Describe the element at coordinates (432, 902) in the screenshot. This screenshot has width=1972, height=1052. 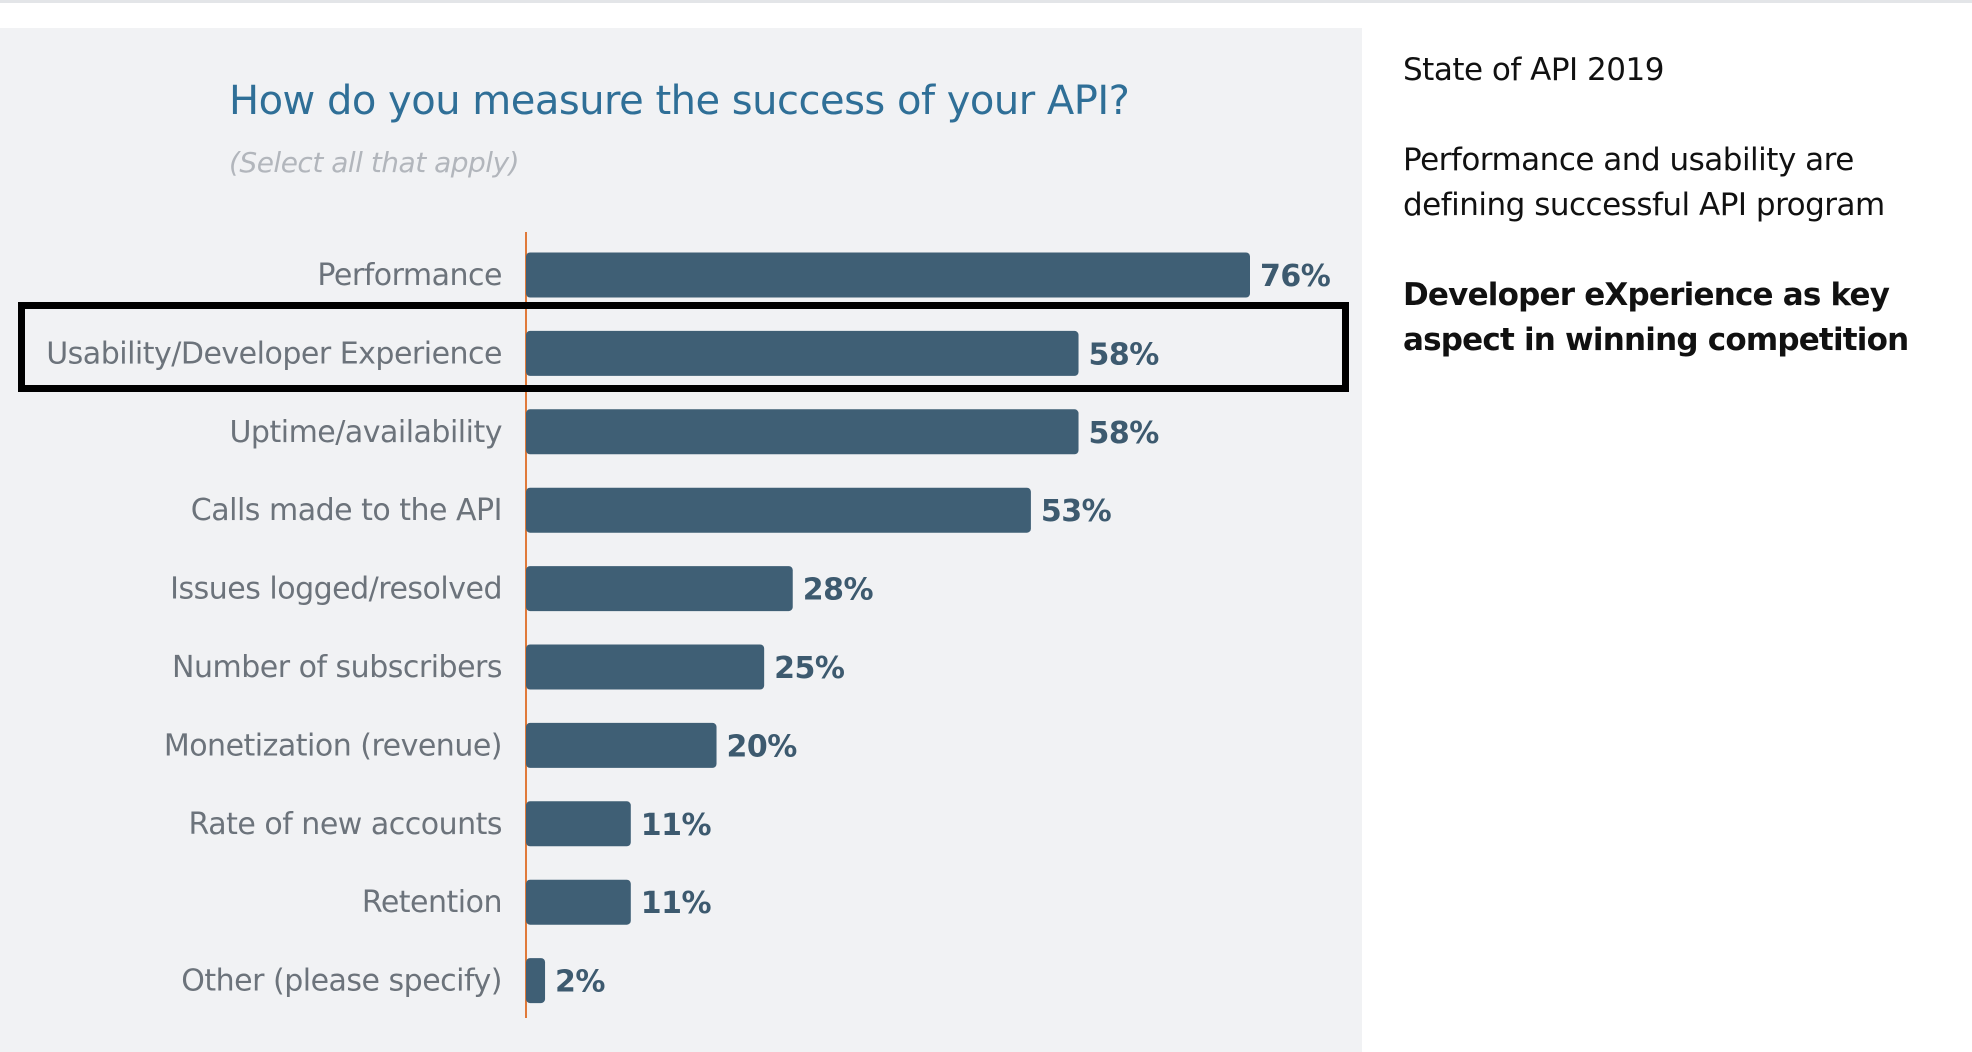
I see `category-label: Retention` at that location.